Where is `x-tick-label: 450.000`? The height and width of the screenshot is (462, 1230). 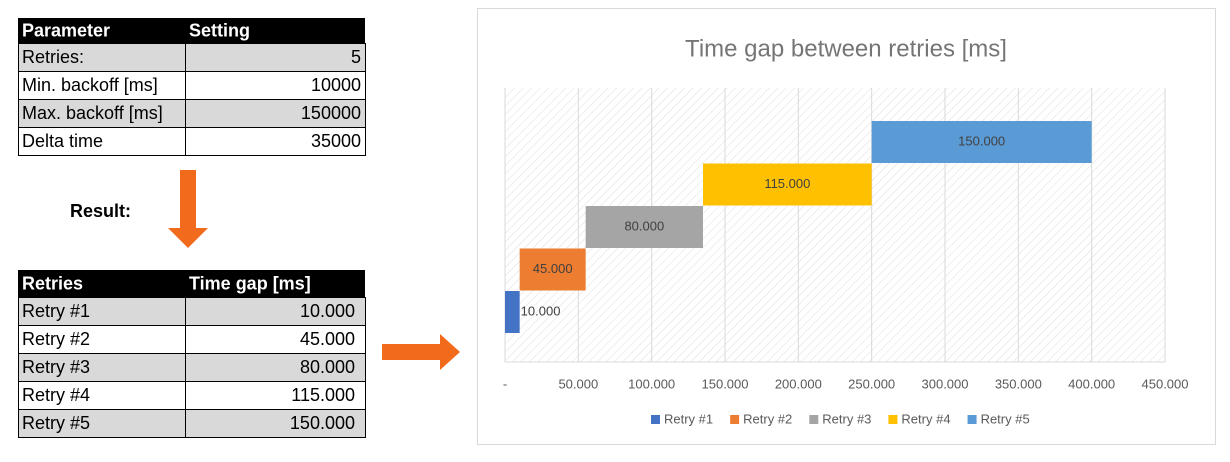
x-tick-label: 450.000 is located at coordinates (1165, 383).